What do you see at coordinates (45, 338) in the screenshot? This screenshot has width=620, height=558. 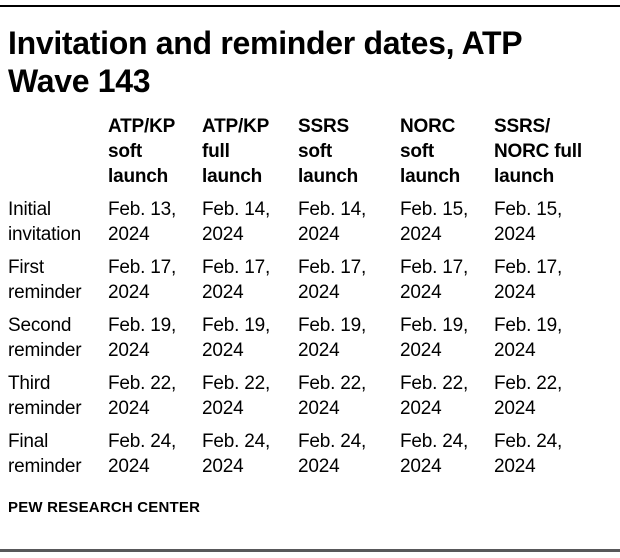 I see `row-label: Second reminder` at bounding box center [45, 338].